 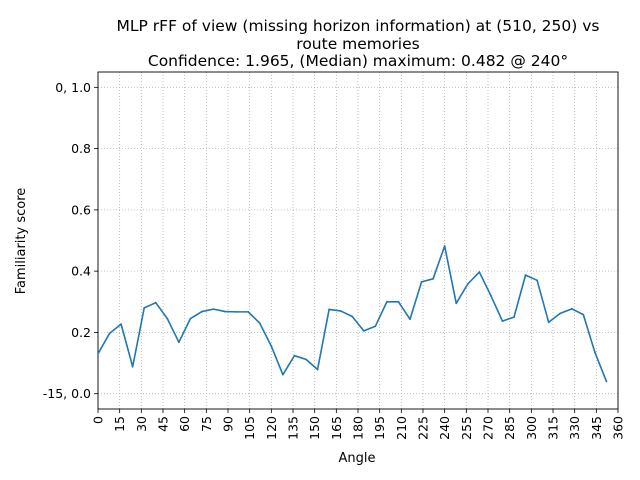 What do you see at coordinates (293, 428) in the screenshot?
I see `x-tick-label: 135` at bounding box center [293, 428].